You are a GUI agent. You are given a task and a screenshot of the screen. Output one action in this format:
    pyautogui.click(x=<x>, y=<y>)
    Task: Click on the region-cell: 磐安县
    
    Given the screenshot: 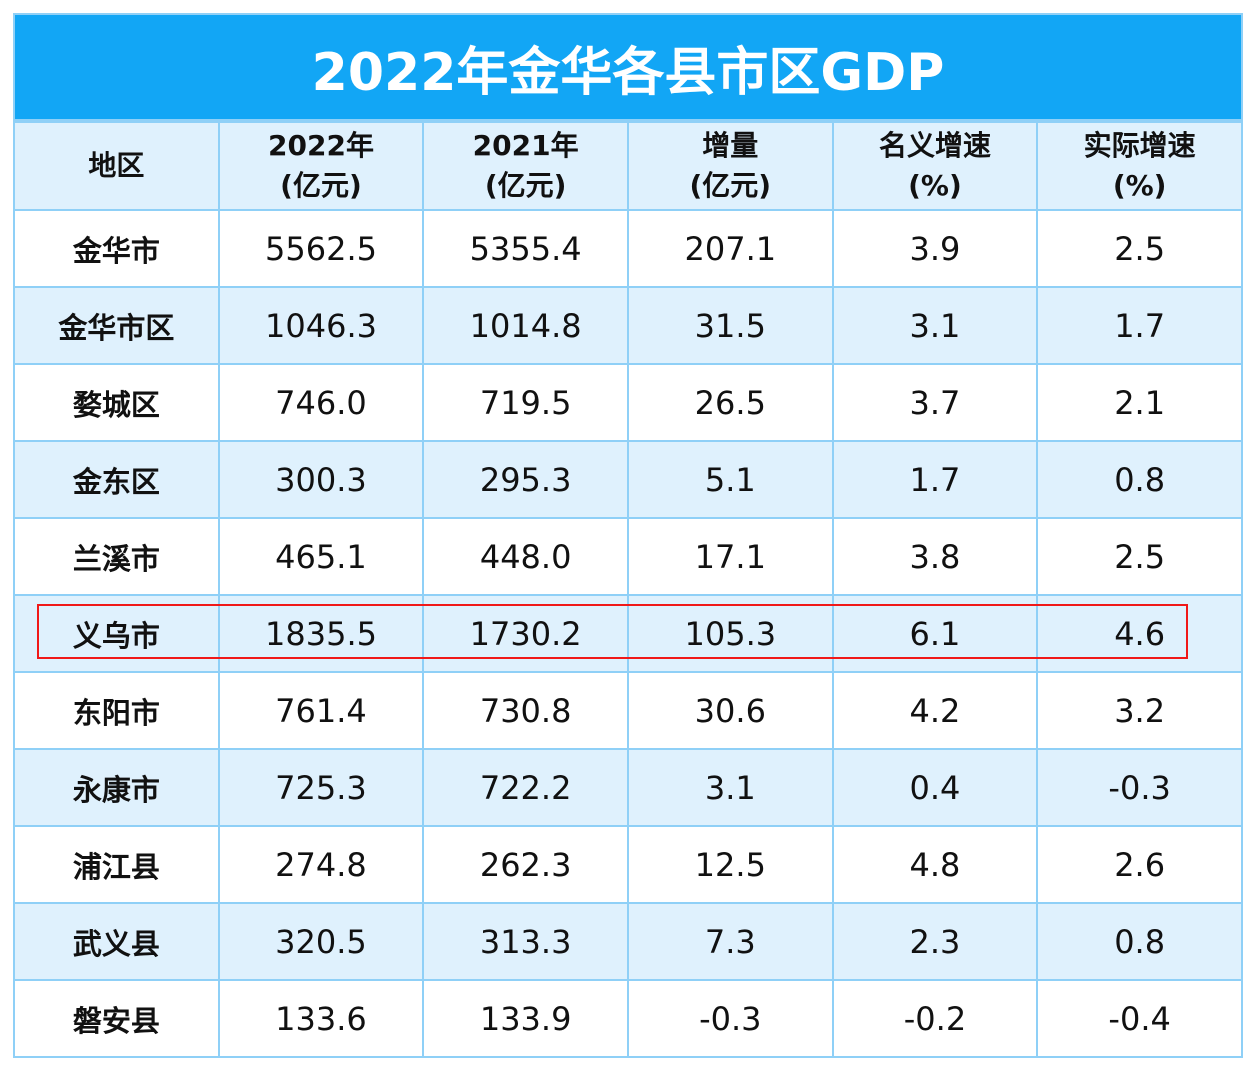 What is the action you would take?
    pyautogui.click(x=116, y=1018)
    